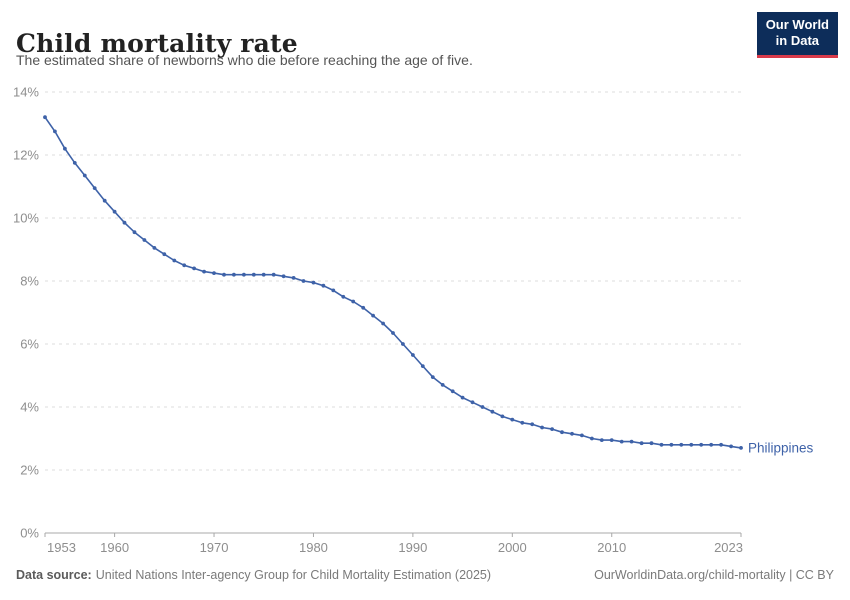  Describe the element at coordinates (728, 547) in the screenshot. I see `x-axis-tick-label: 2023` at that location.